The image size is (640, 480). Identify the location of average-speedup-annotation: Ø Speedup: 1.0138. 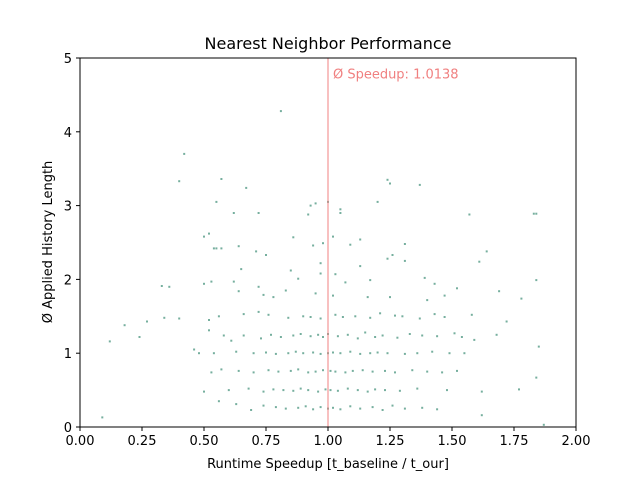
(396, 75).